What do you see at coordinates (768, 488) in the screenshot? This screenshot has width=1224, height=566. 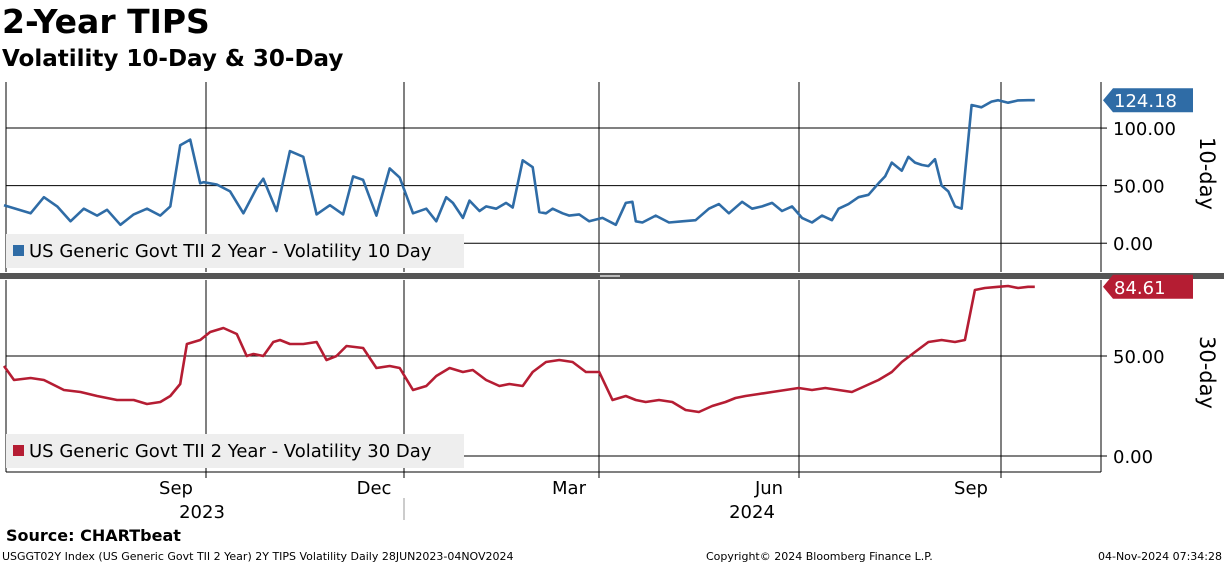 I see `x-tick-label: Jun` at bounding box center [768, 488].